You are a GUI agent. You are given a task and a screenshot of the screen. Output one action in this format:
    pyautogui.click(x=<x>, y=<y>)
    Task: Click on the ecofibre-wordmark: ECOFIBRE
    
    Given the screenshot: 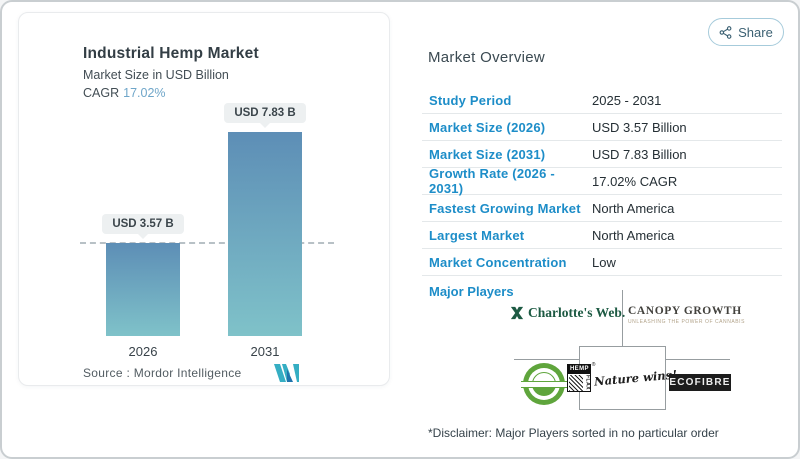 What is the action you would take?
    pyautogui.click(x=700, y=382)
    